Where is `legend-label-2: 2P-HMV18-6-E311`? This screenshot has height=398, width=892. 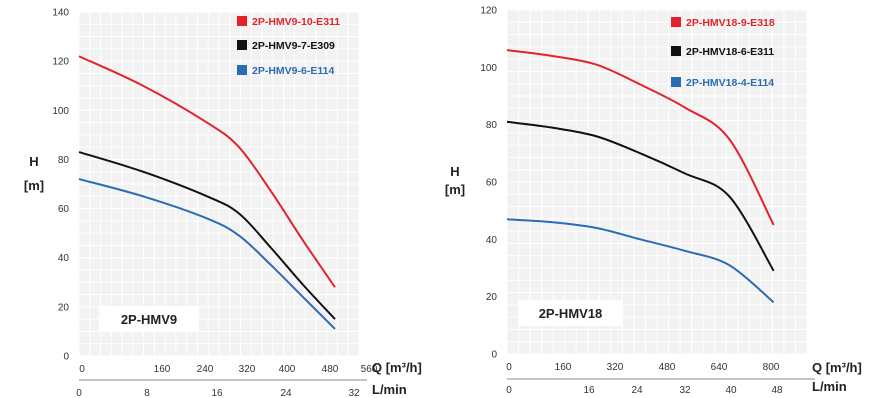 legend-label-2: 2P-HMV18-6-E311 is located at coordinates (730, 52).